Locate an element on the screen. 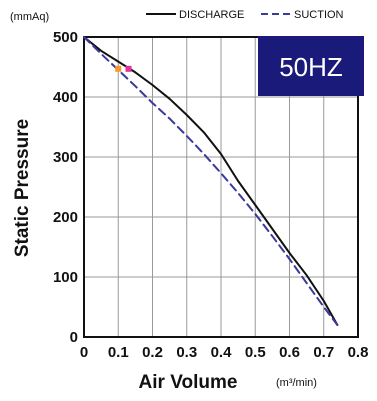 The width and height of the screenshot is (377, 401). x-tick-label: 0.3 is located at coordinates (186, 352).